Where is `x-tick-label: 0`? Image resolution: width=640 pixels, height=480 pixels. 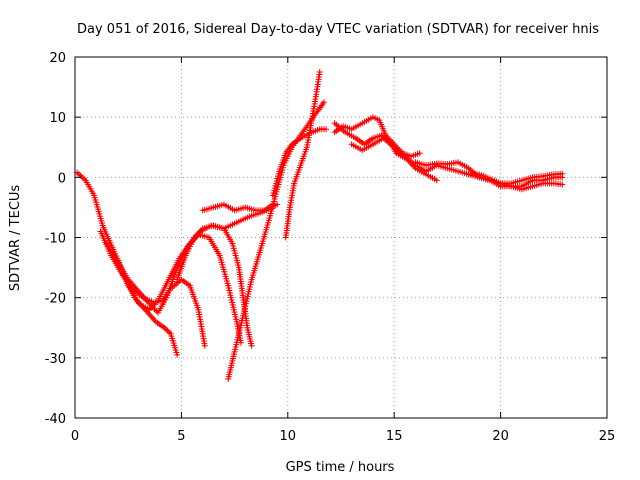
x-tick-label: 0 is located at coordinates (75, 436).